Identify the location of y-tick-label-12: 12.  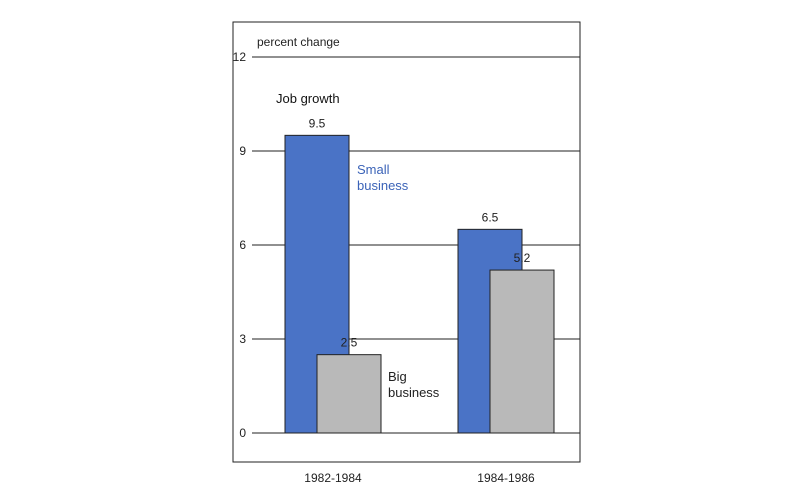
(240, 57).